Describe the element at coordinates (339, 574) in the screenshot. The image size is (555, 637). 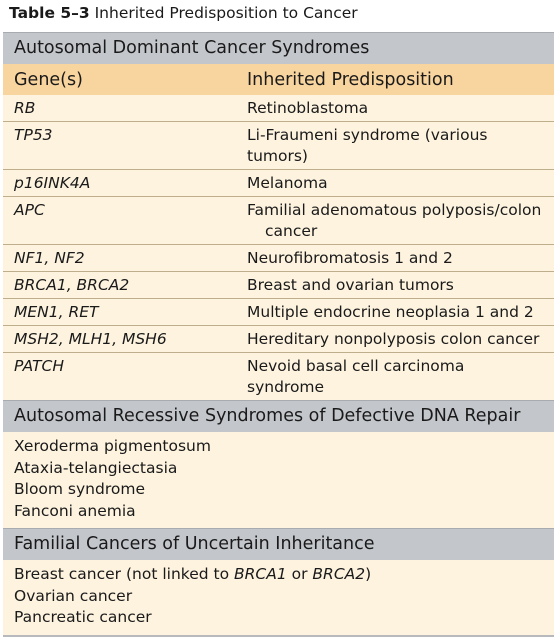
I see `gene-brca2: BRCA2` at that location.